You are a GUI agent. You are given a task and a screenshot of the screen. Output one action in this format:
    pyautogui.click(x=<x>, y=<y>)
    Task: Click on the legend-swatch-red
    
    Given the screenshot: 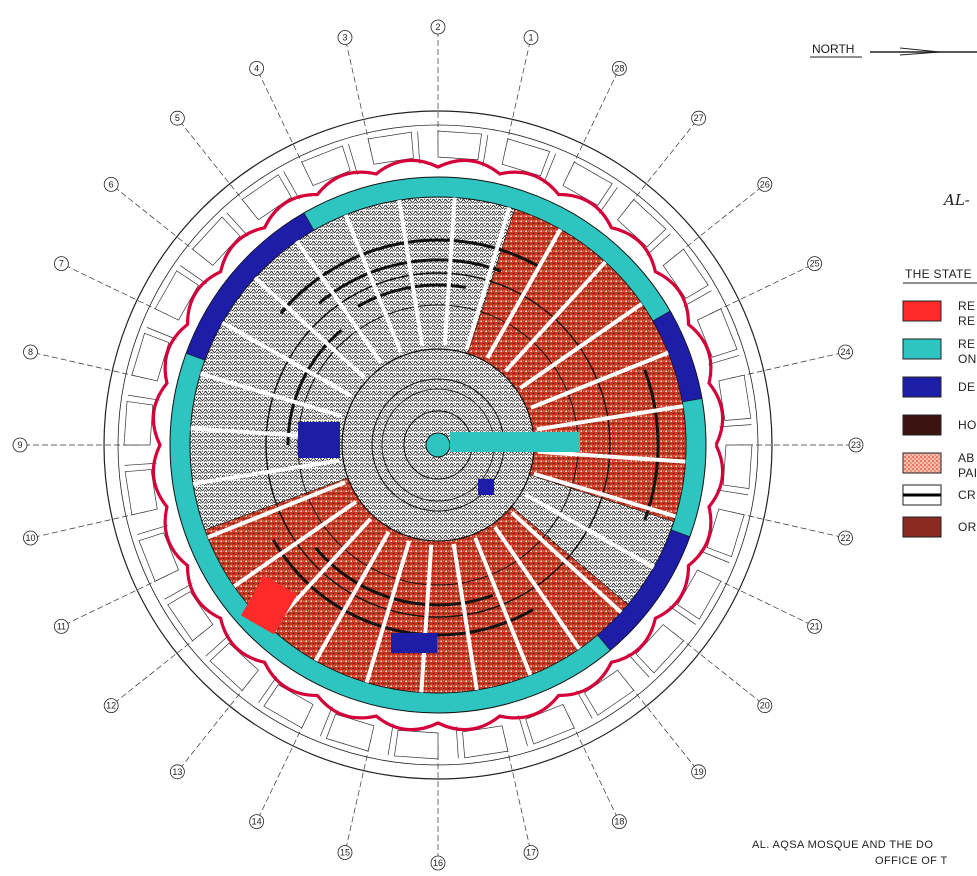 What is the action you would take?
    pyautogui.click(x=922, y=311)
    